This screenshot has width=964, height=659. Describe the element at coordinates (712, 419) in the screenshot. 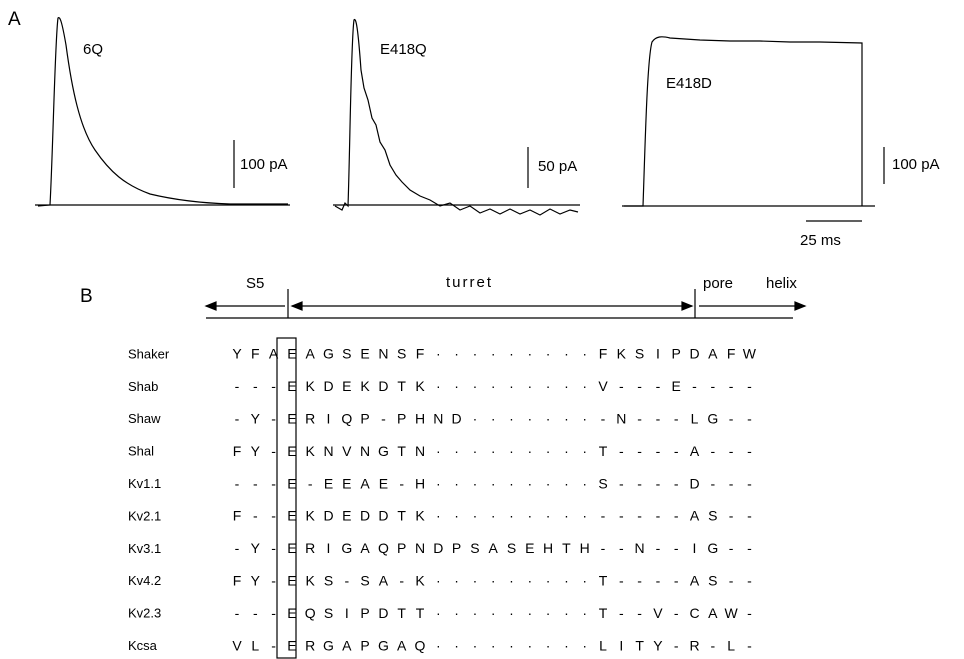

I see `residue: G` at that location.